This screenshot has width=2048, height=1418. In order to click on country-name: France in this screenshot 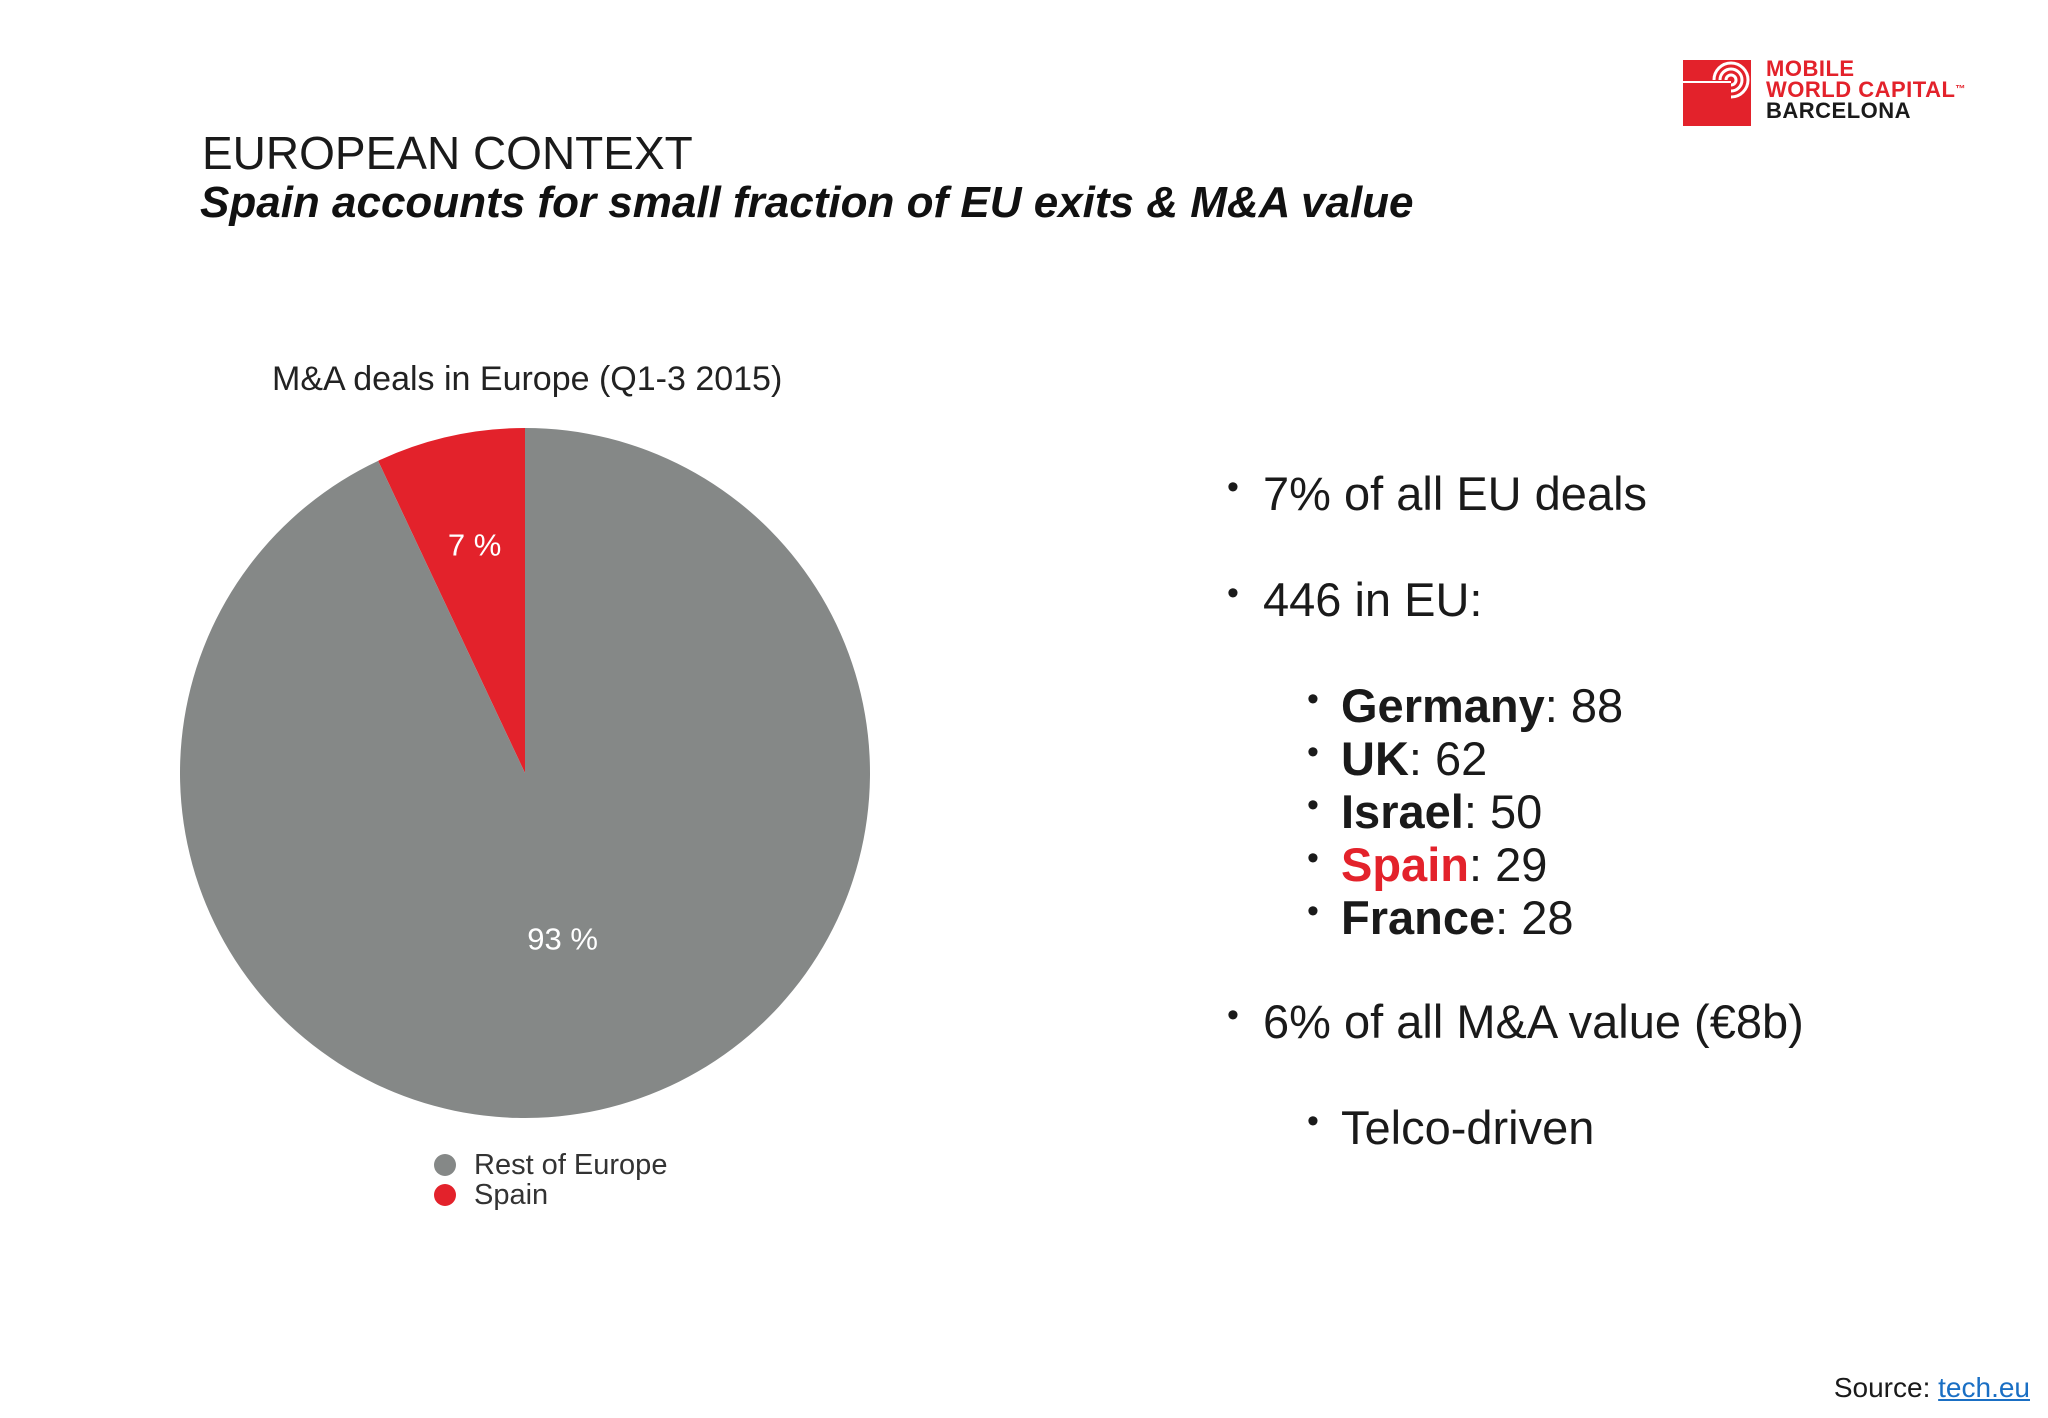, I will do `click(1418, 917)`.